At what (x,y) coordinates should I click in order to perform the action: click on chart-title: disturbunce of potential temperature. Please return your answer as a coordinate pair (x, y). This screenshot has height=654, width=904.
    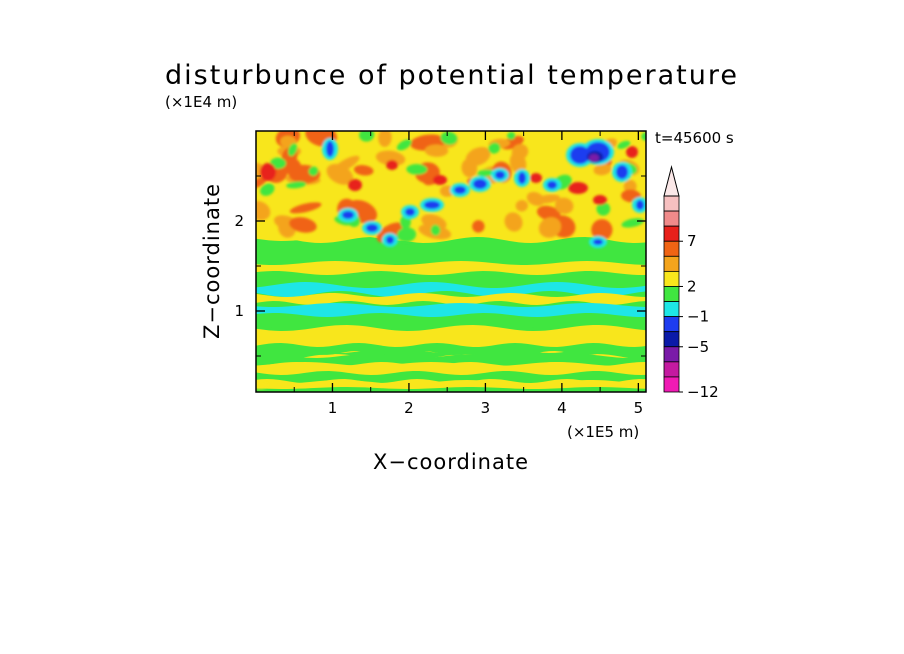
    Looking at the image, I should click on (452, 75).